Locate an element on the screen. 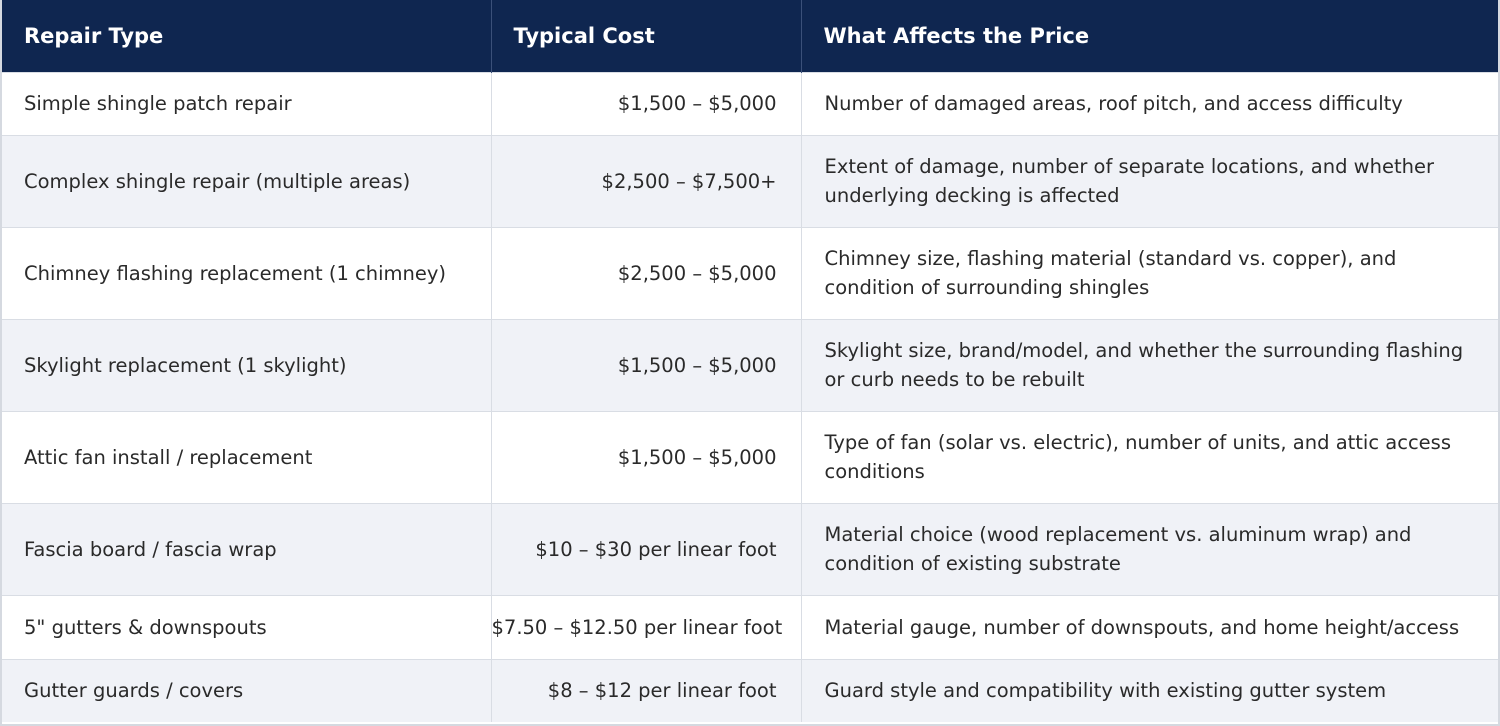 This screenshot has width=1500, height=726. cost-cell: $7.50 – $12.50 per linear foot is located at coordinates (646, 626).